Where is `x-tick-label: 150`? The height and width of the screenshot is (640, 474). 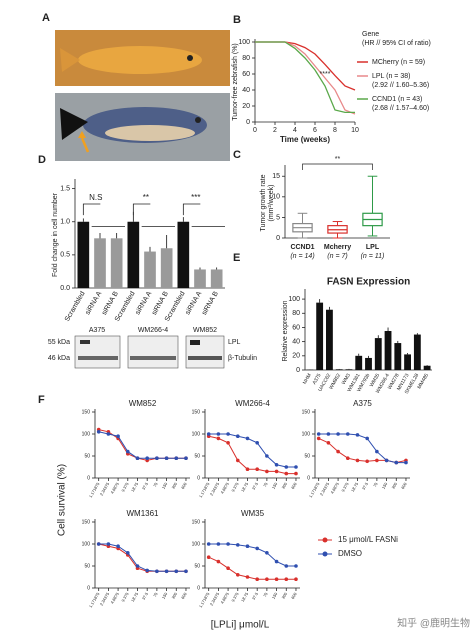
x-tick-label: 150 is located at coordinates (275, 595).